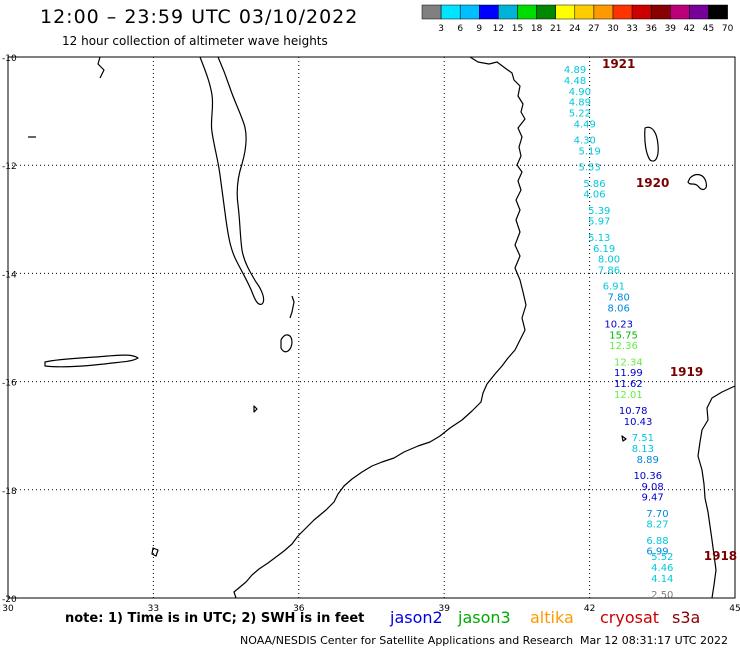 The image size is (740, 650). Describe the element at coordinates (651, 144) in the screenshot. I see `comoros-island` at that location.